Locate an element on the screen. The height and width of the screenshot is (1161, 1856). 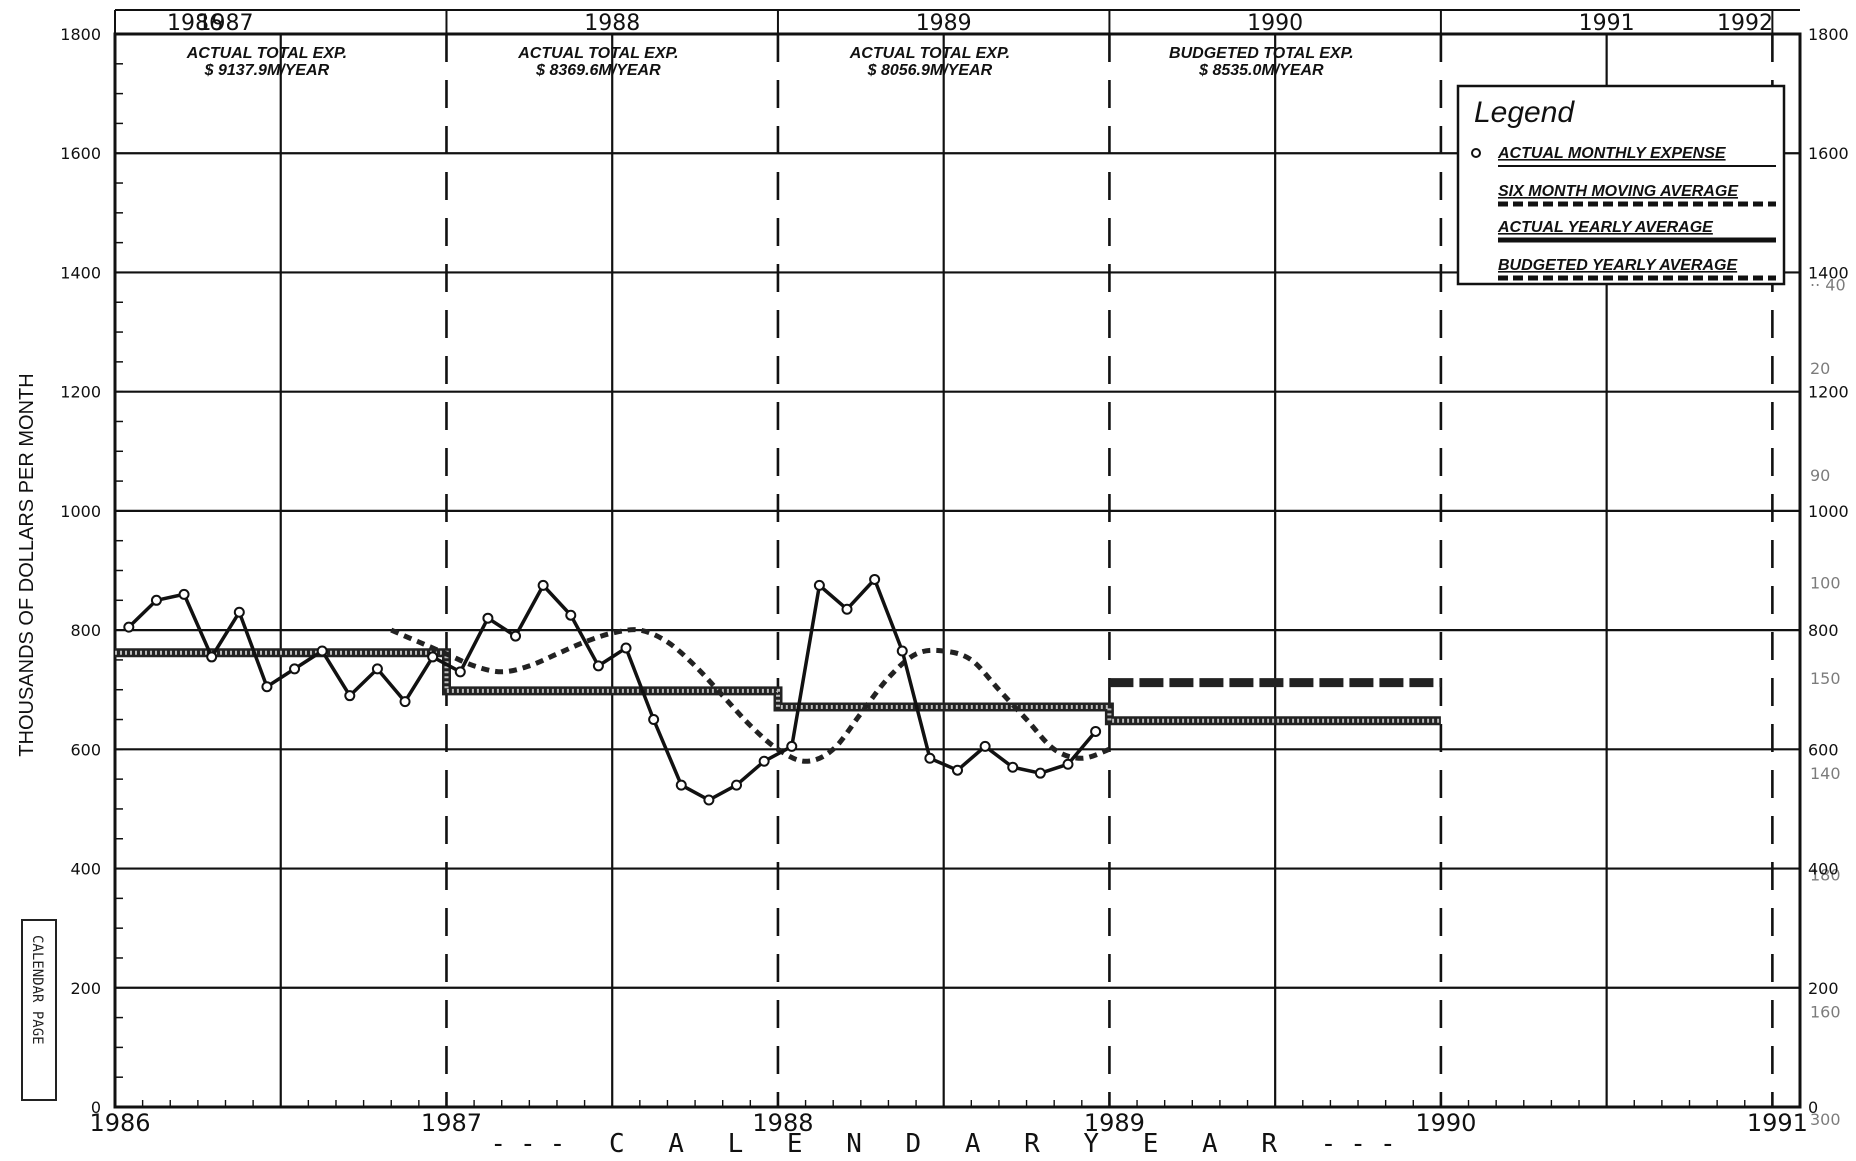
right-offset-label: 180 is located at coordinates (1825, 875).